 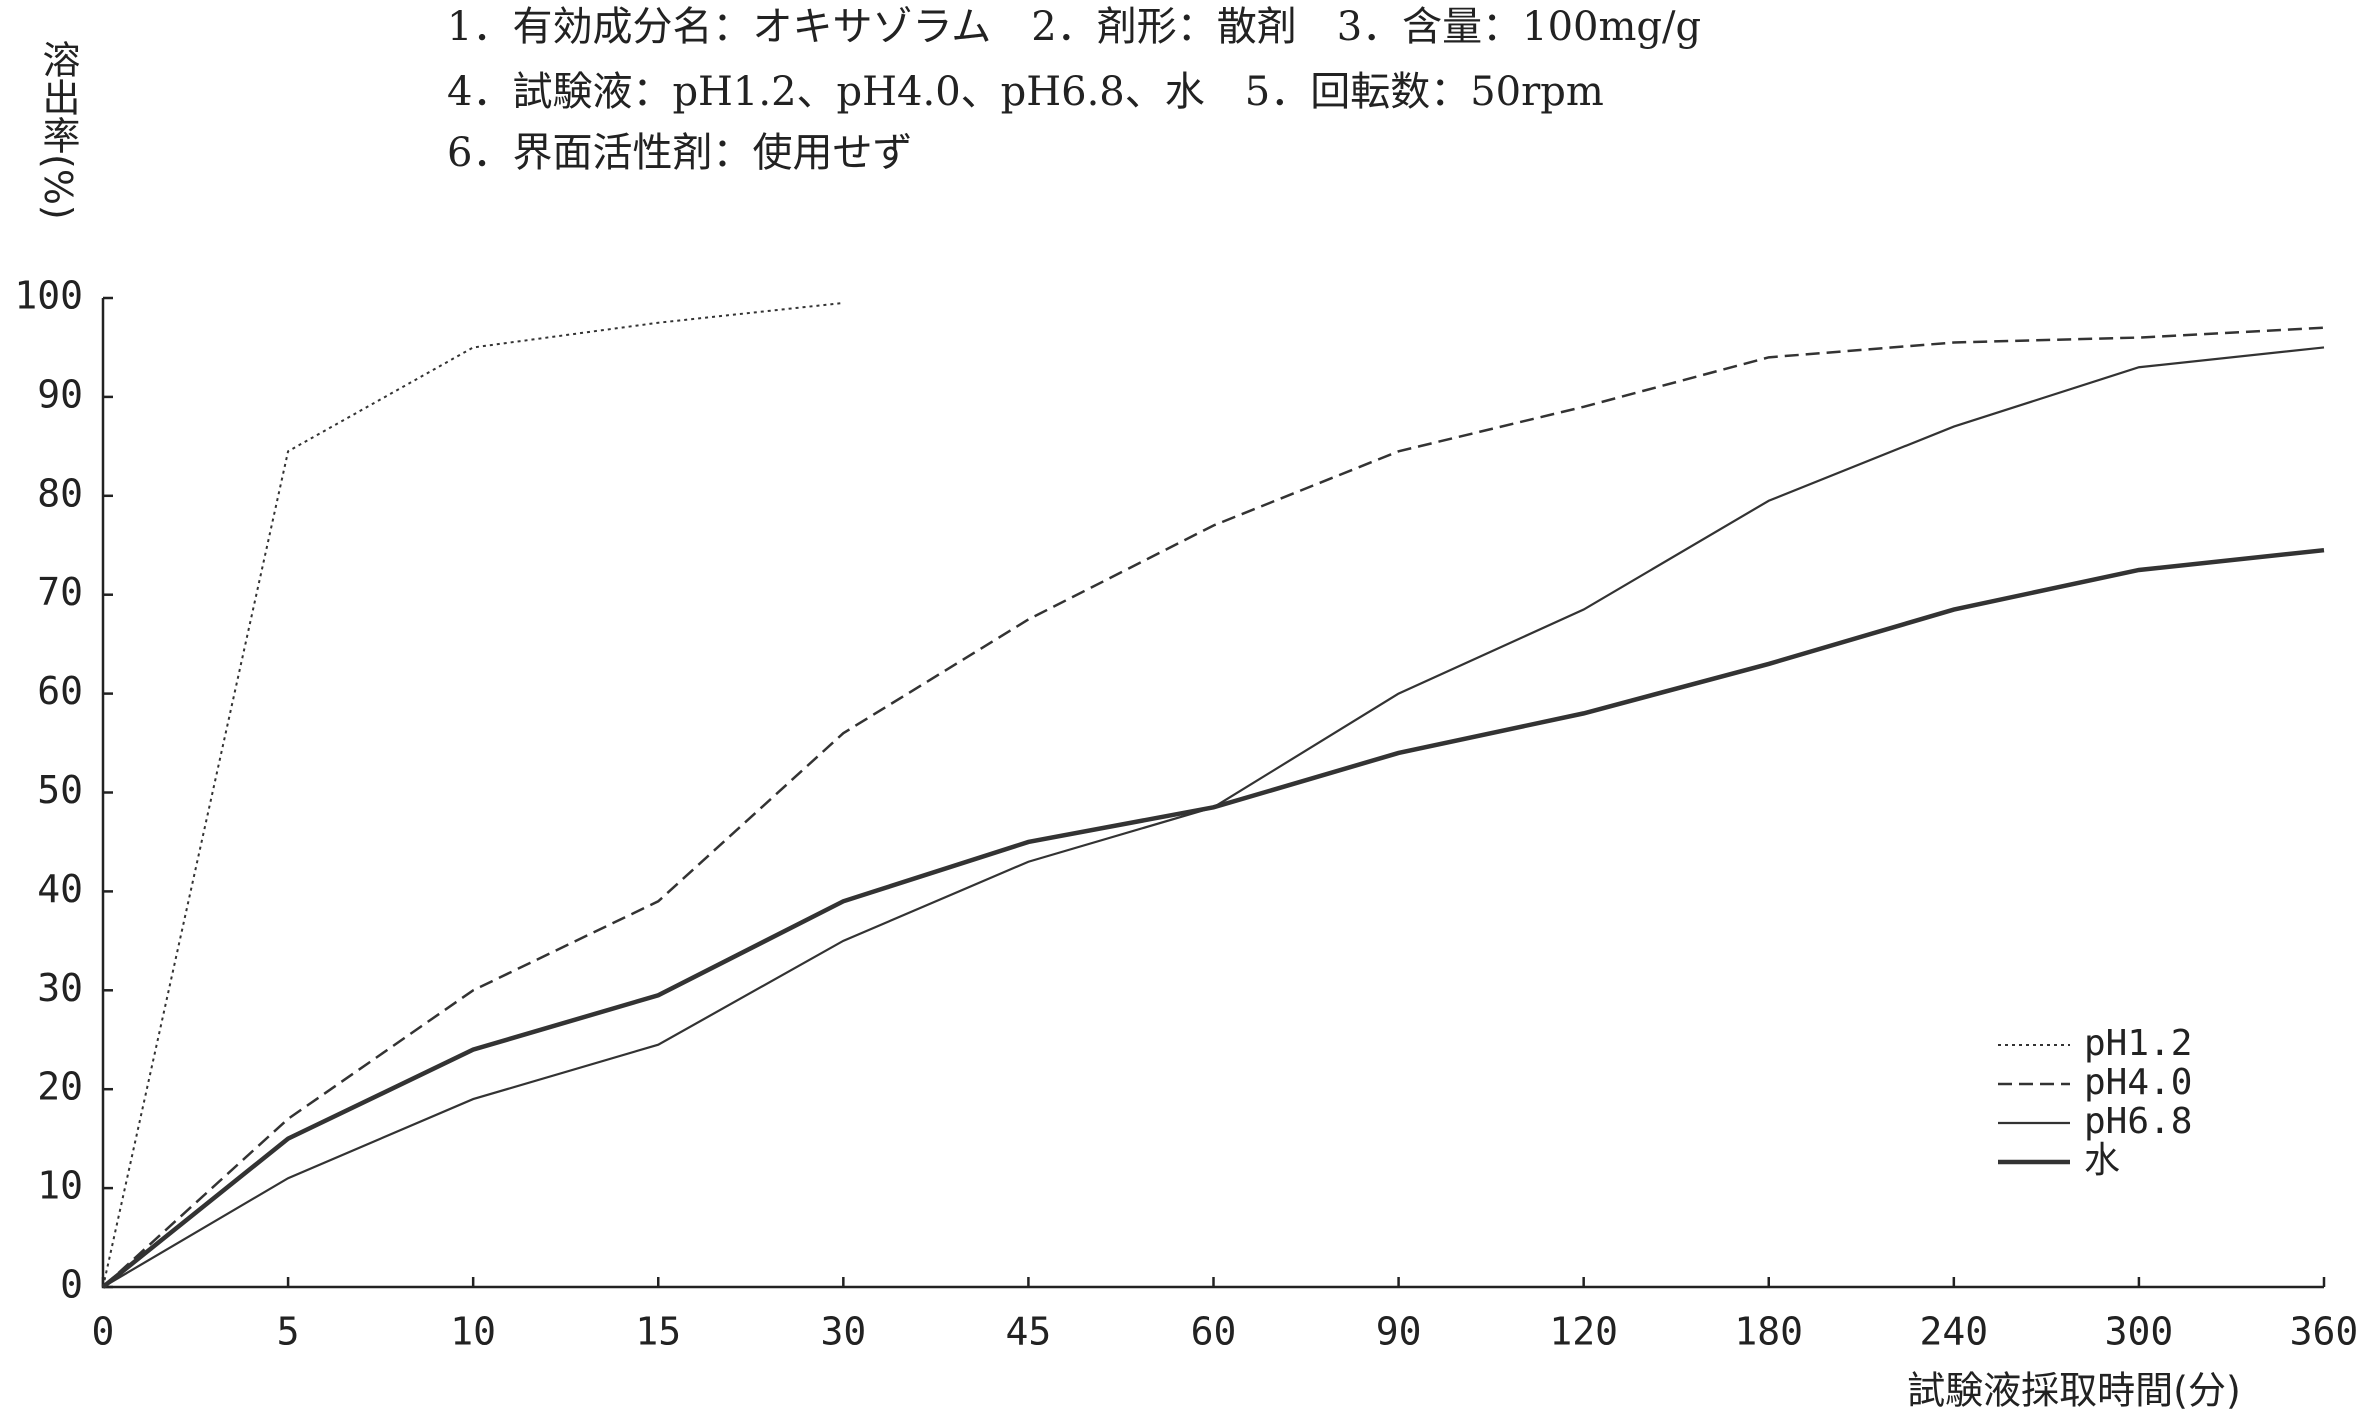 What do you see at coordinates (60, 1087) in the screenshot?
I see `y-tick-label: 20` at bounding box center [60, 1087].